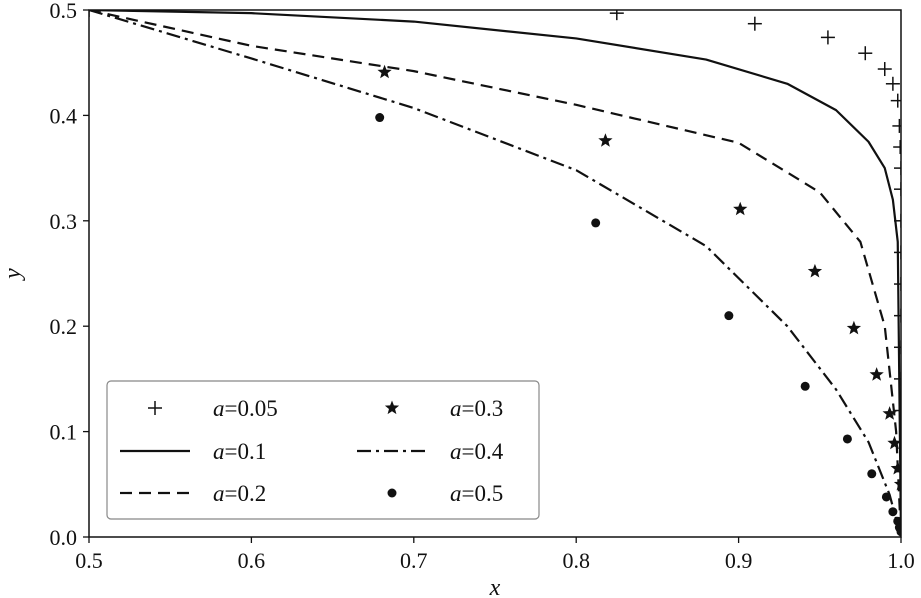 The width and height of the screenshot is (921, 598). I want to click on y-tick-label: 0.5, so click(64, 11).